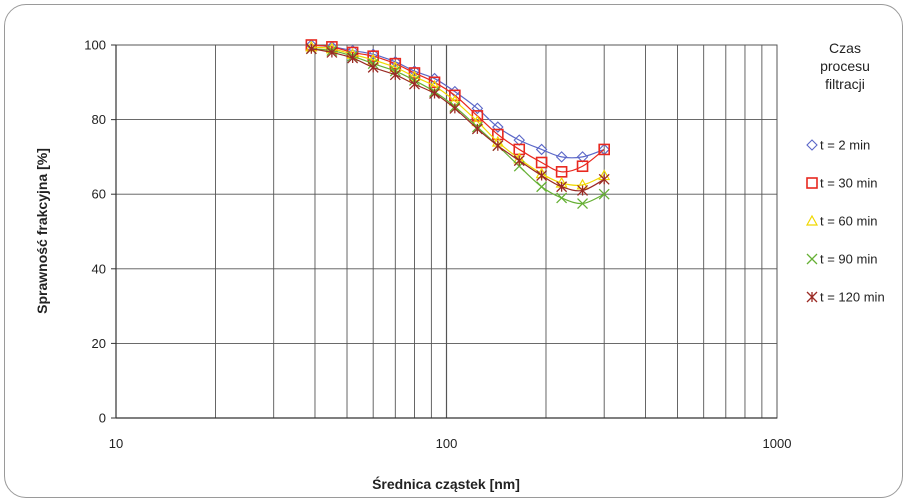 Image resolution: width=909 pixels, height=502 pixels. I want to click on legend-label: t = 30 min, so click(848, 183).